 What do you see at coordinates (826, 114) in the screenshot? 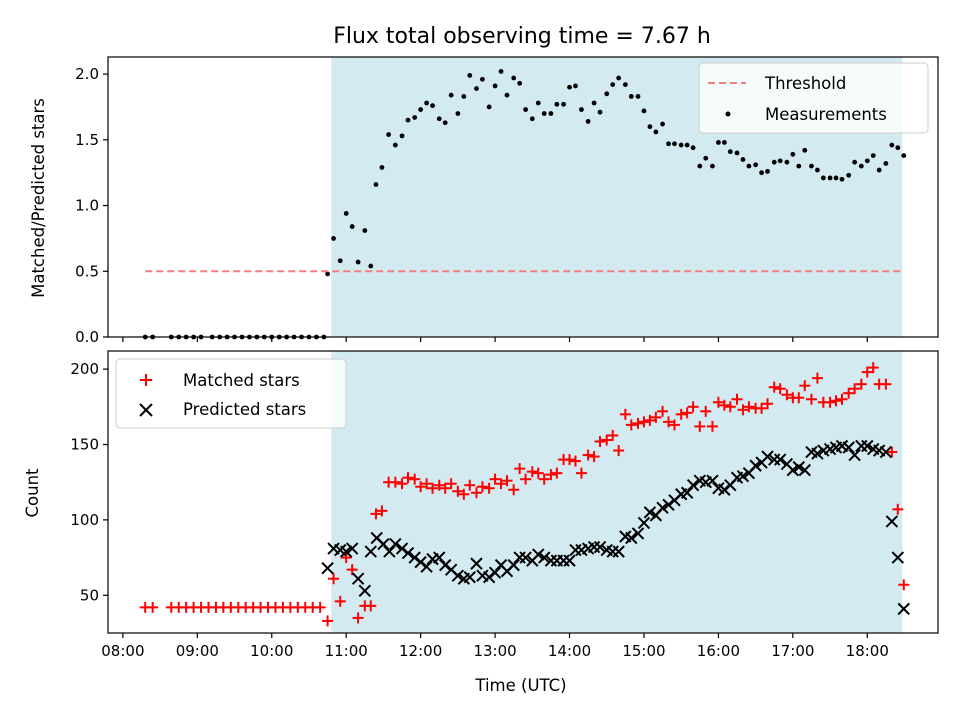
I see `measurements-legend-label: Measurements` at bounding box center [826, 114].